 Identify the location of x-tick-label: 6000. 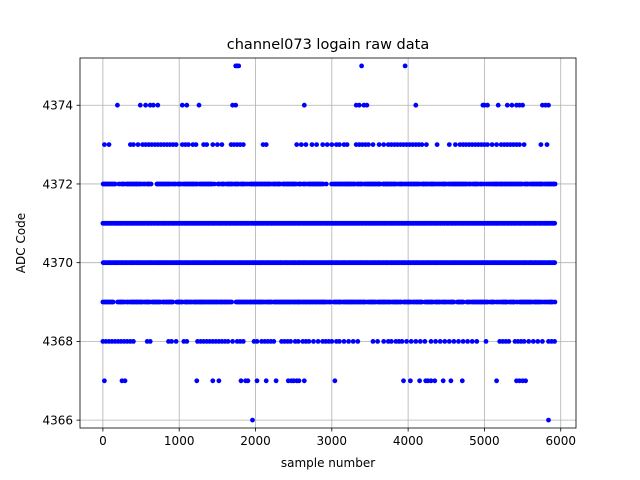
(560, 441).